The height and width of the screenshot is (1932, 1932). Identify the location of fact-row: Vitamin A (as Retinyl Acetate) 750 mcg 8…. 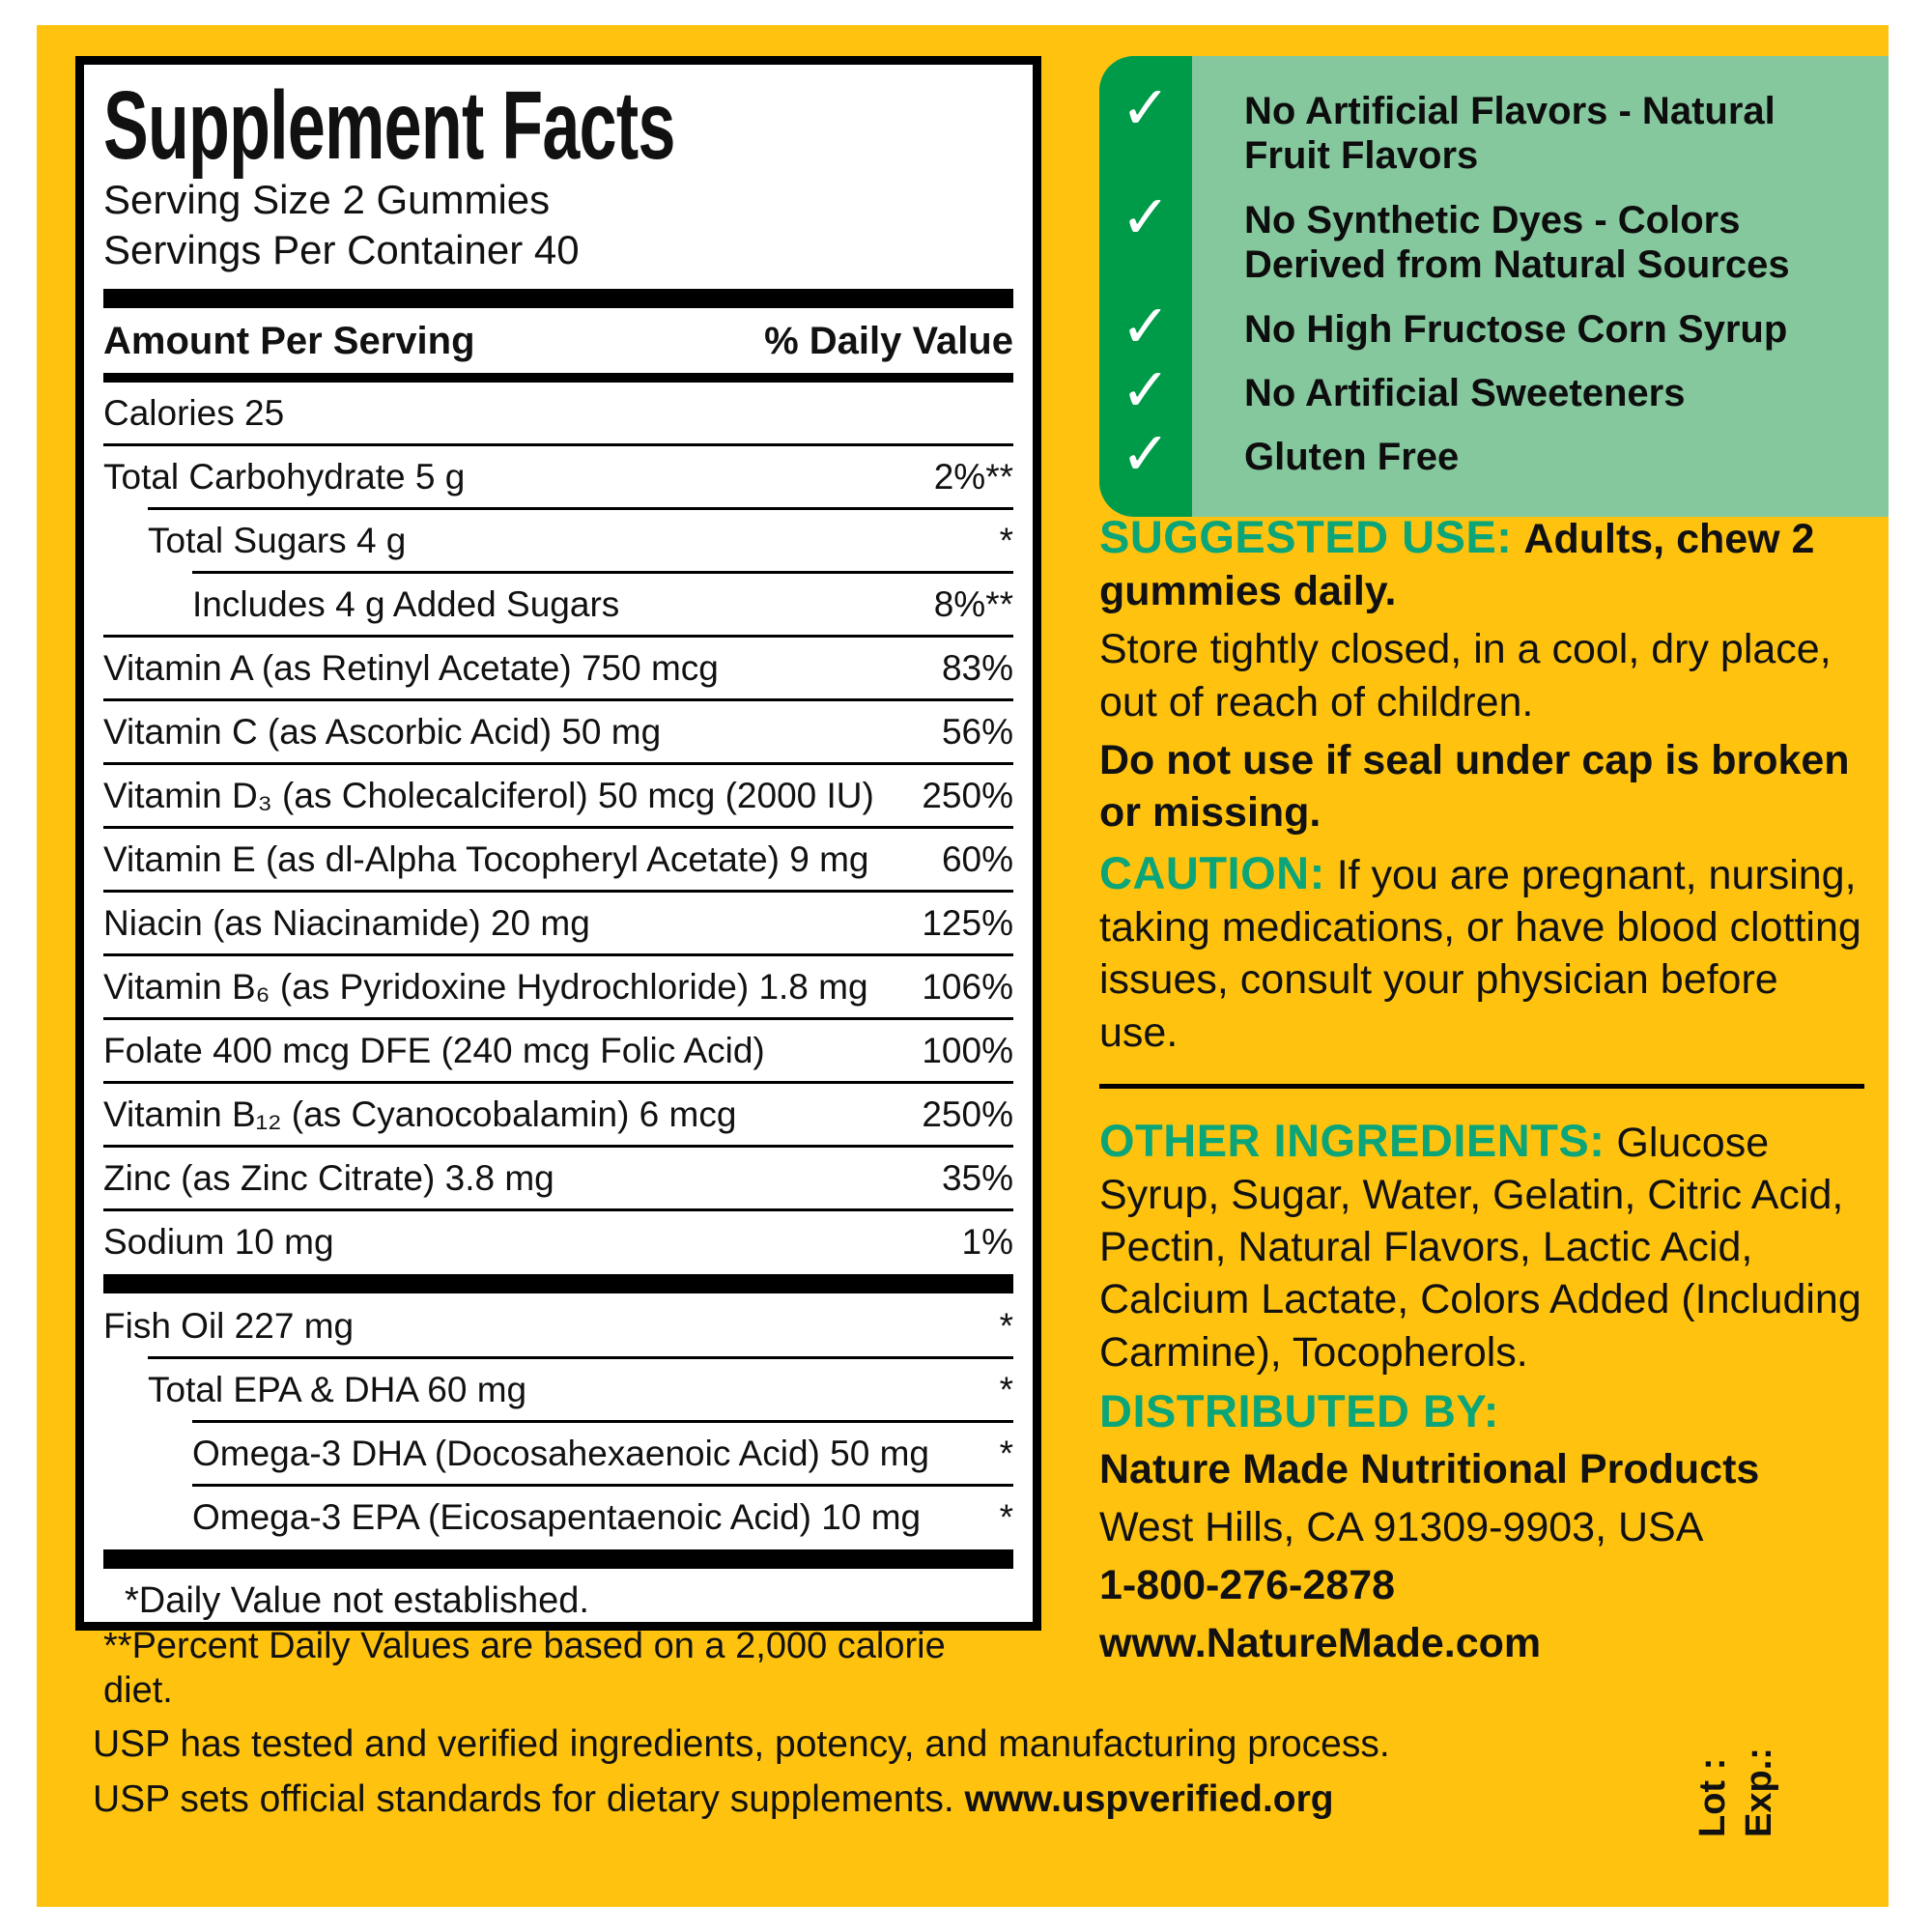
(558, 666).